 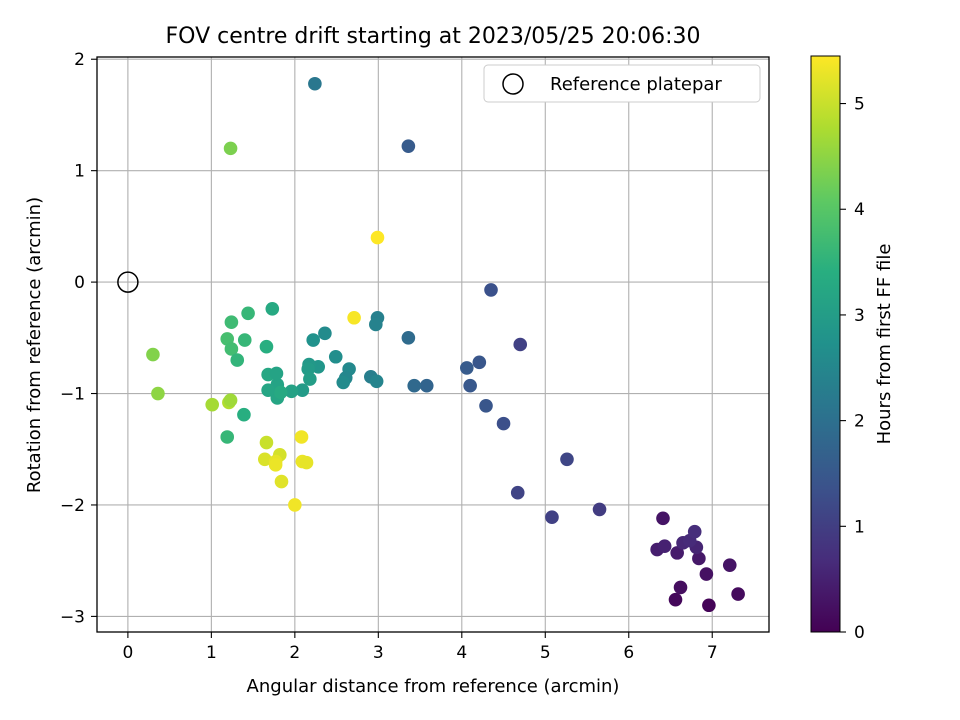 I want to click on reference-marker-layer, so click(x=128, y=282).